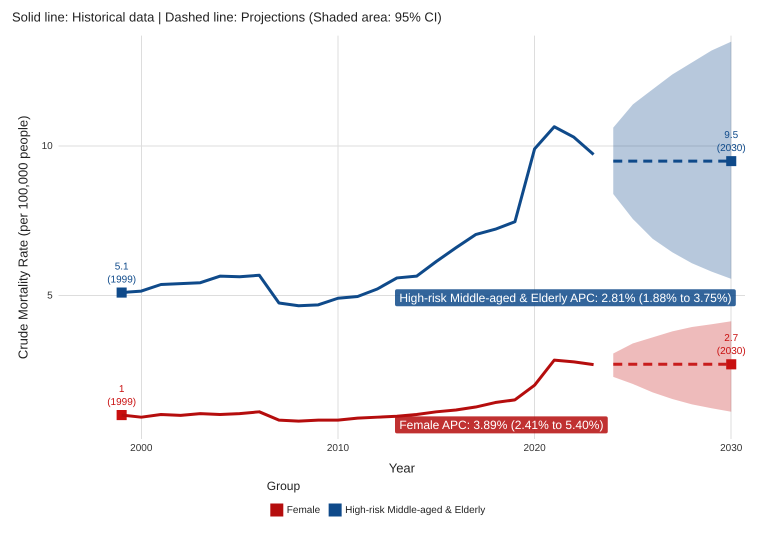 Image resolution: width=767 pixels, height=537 pixels. Describe the element at coordinates (121, 273) in the screenshot. I see `data-label: 5.1 (1999)` at that location.